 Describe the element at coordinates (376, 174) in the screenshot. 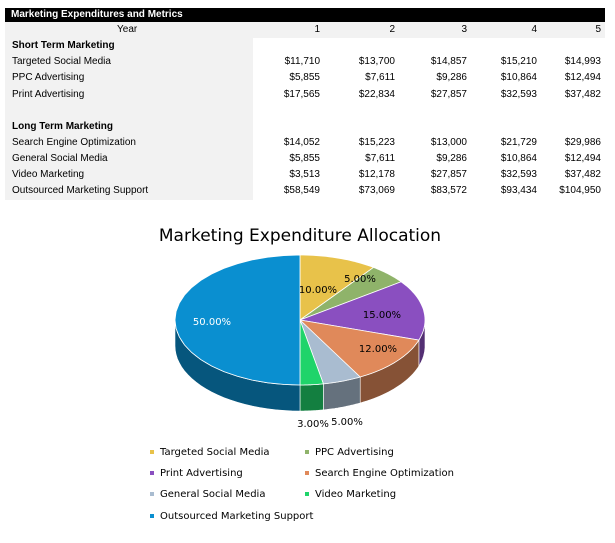

I see `cell-value: $12,178` at that location.